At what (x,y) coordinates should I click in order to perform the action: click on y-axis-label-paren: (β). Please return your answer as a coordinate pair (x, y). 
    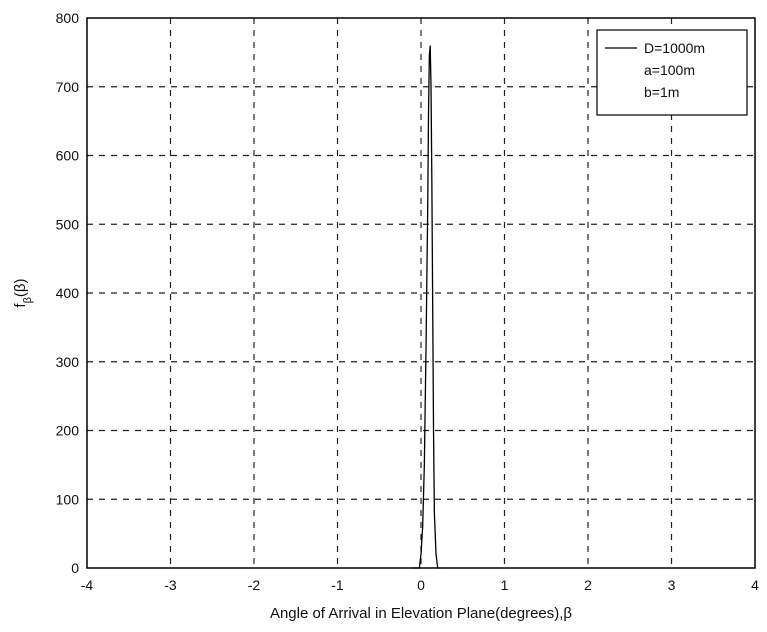
    Looking at the image, I should click on (20, 287).